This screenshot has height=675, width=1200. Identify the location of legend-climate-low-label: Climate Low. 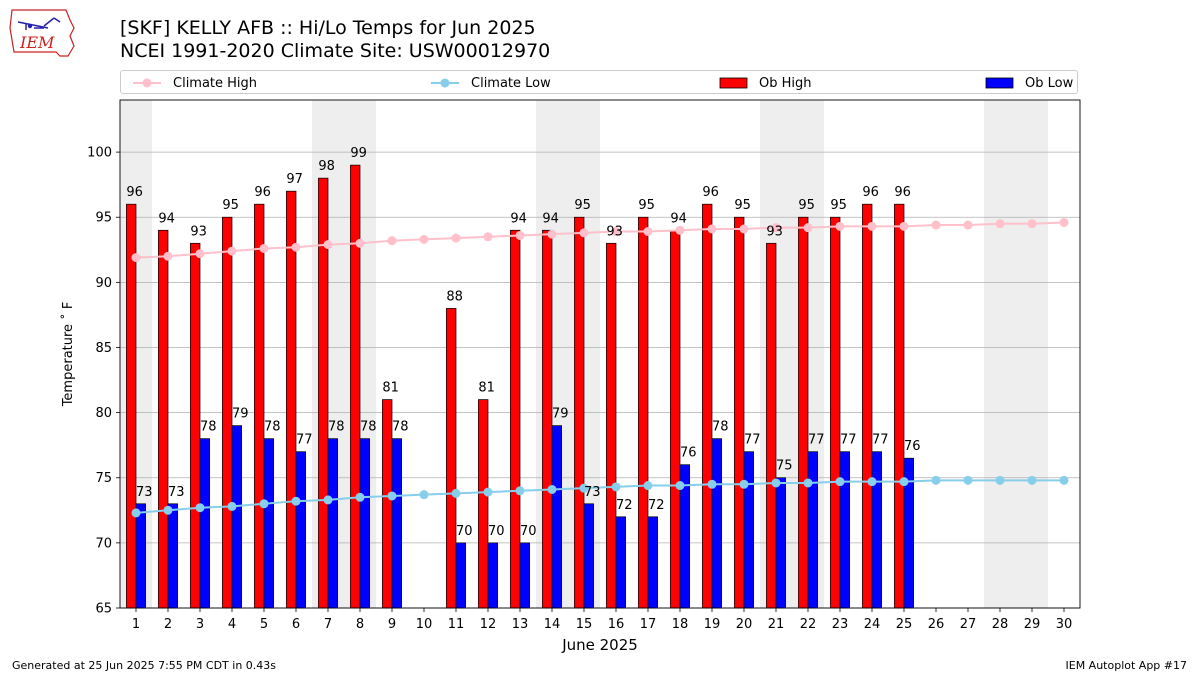
(511, 83).